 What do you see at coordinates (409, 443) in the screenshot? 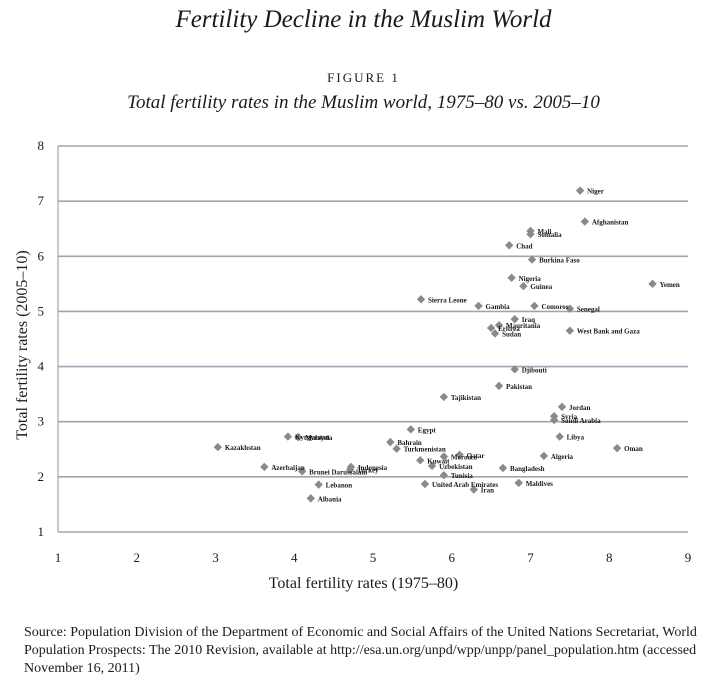
I see `data-point-label: Bahrain` at bounding box center [409, 443].